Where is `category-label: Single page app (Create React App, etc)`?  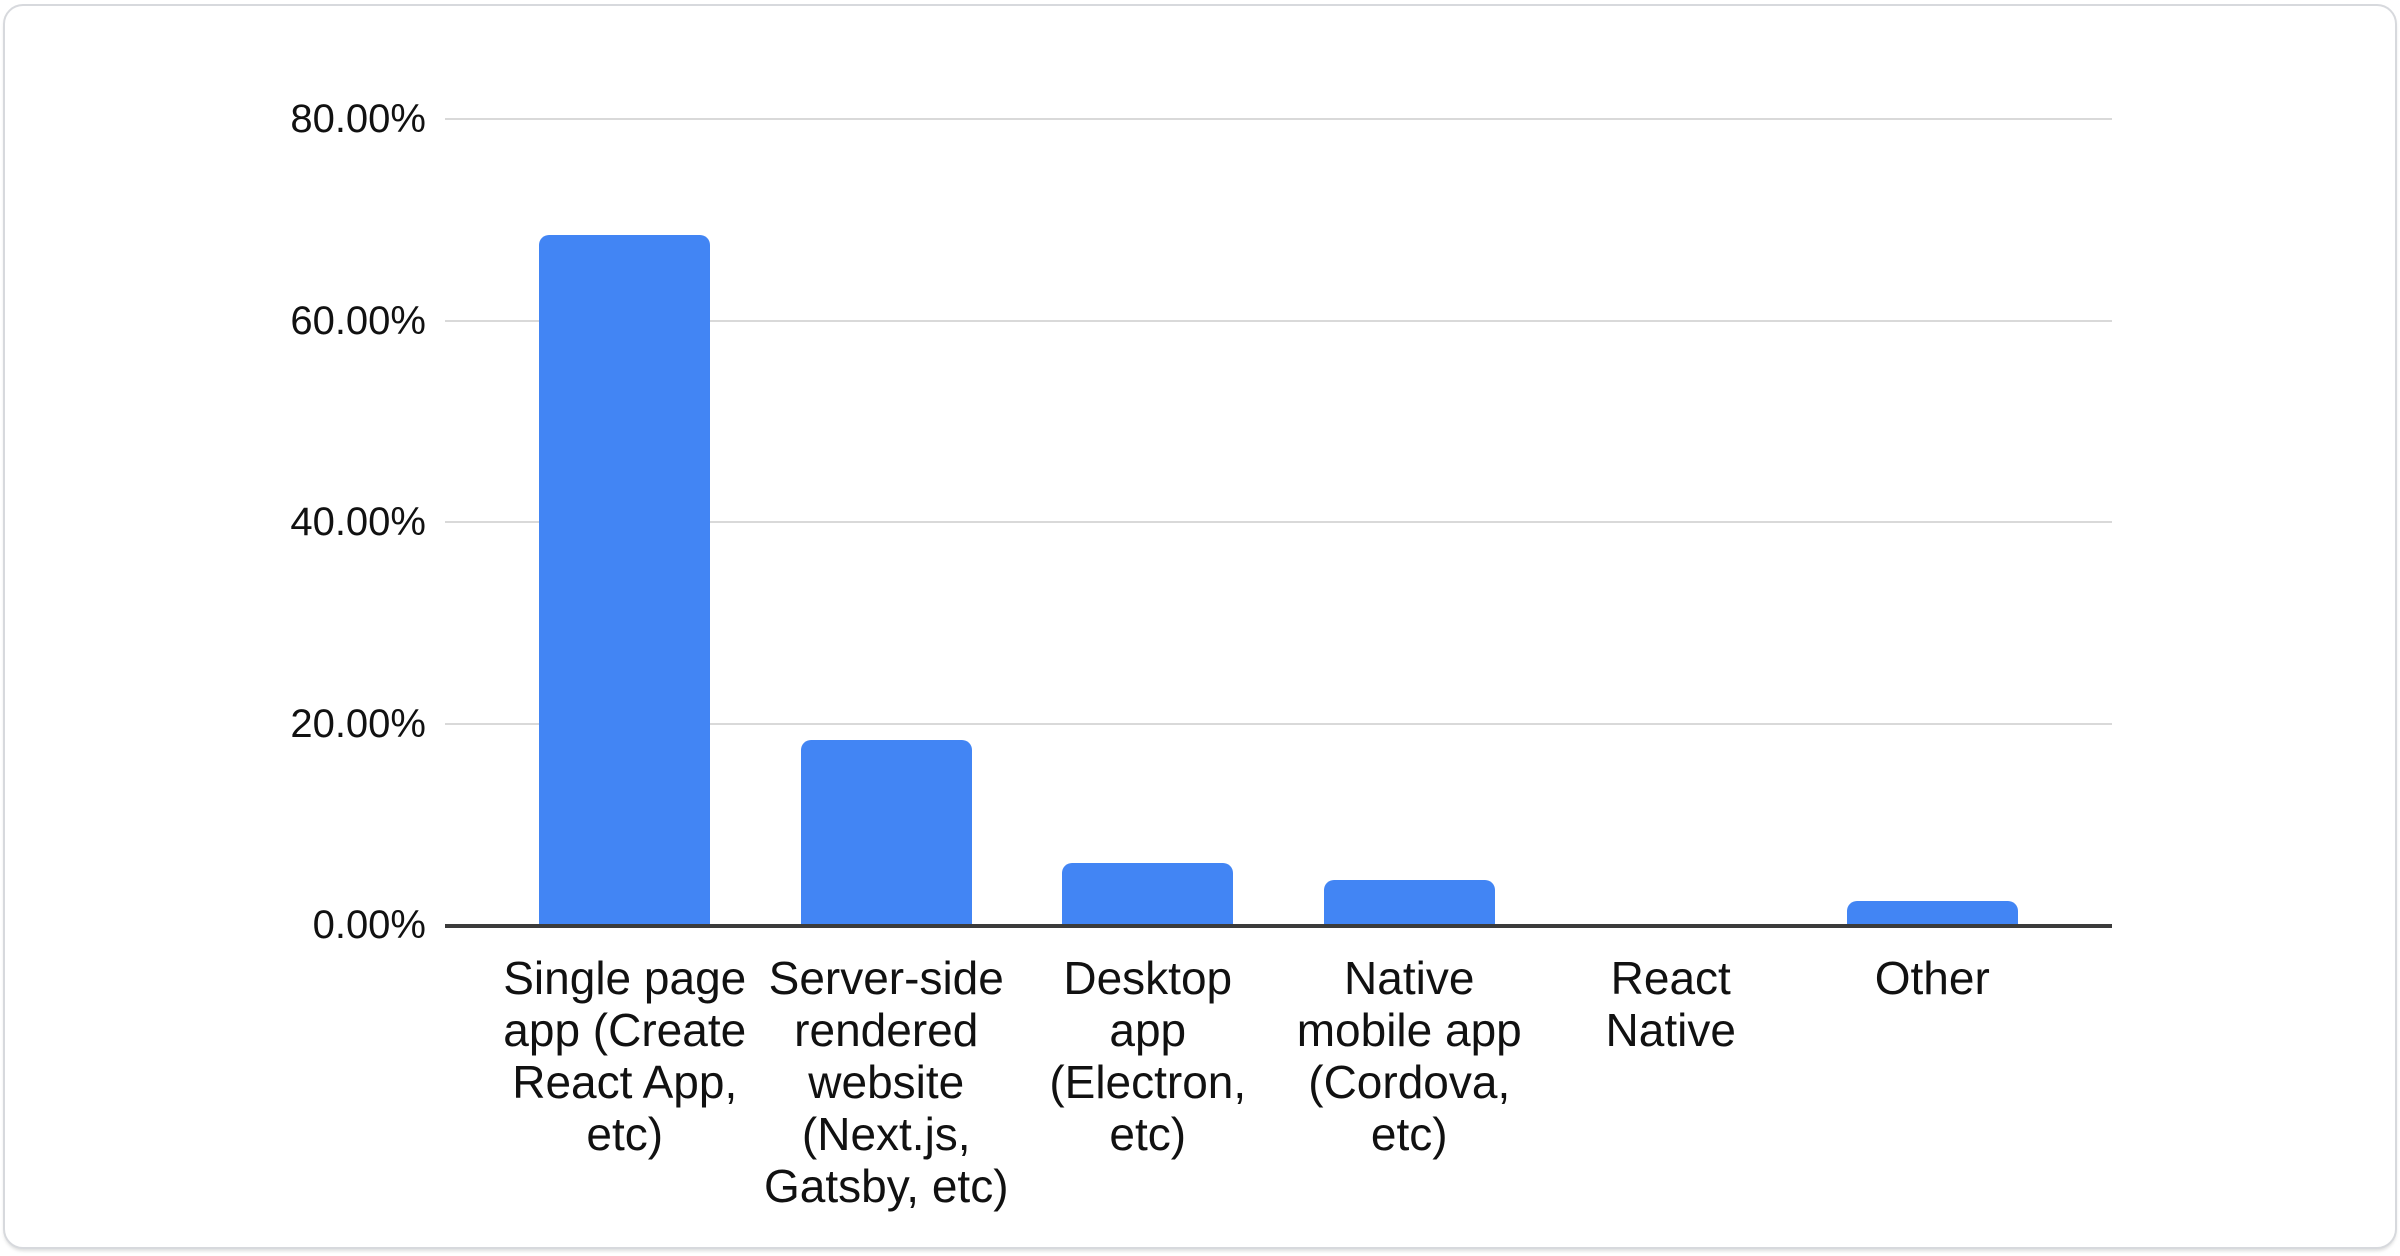
category-label: Single page app (Create React App, etc) is located at coordinates (625, 1056).